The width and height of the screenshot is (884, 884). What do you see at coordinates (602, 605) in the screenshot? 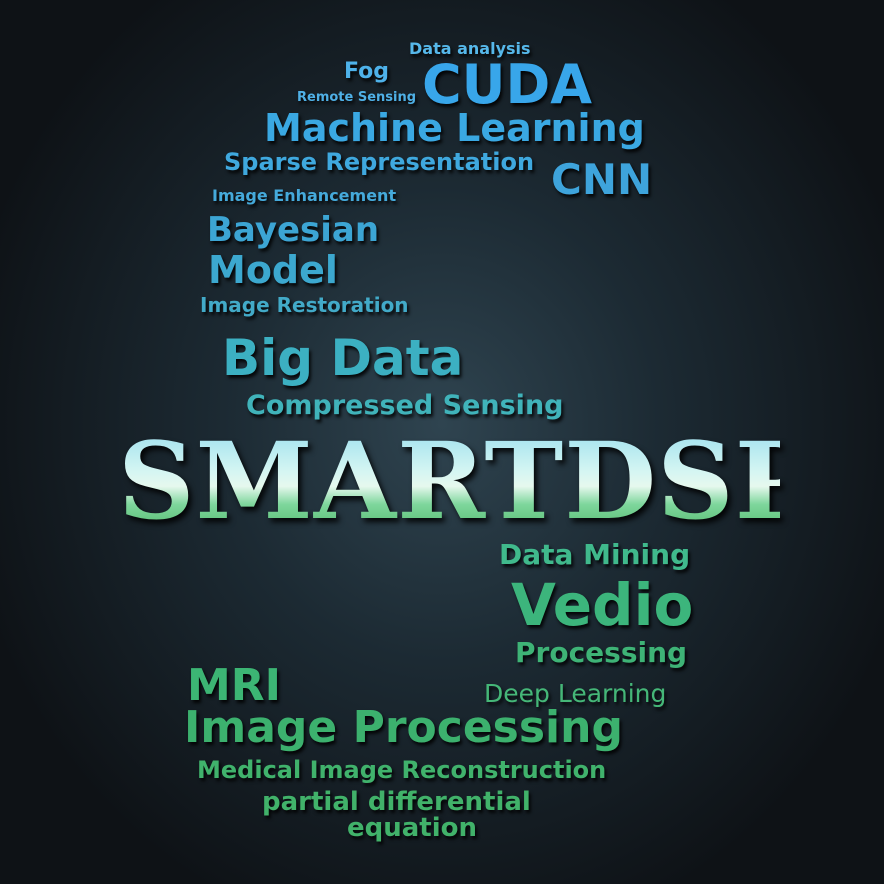
I see `word-vedio: Vedio` at bounding box center [602, 605].